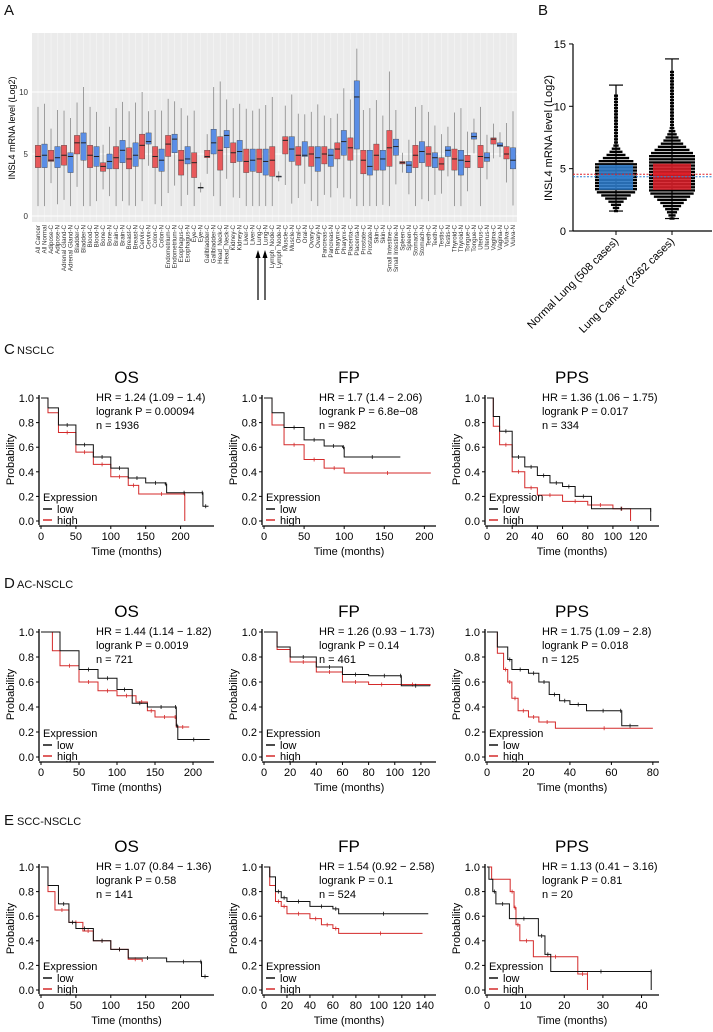 The height and width of the screenshot is (1032, 713). Describe the element at coordinates (114, 895) in the screenshot. I see `km-sample-size: n = 141` at that location.